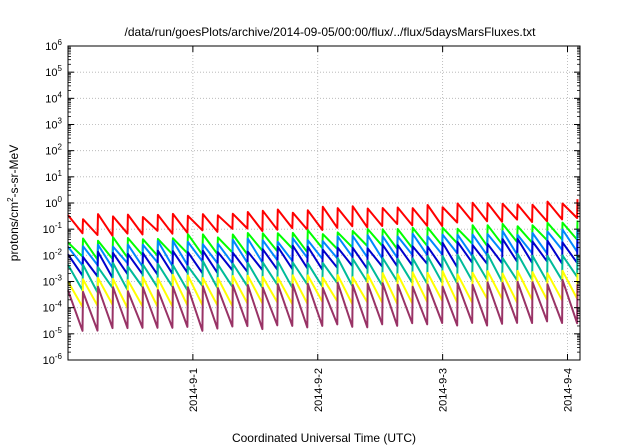  Describe the element at coordinates (53, 176) in the screenshot. I see `y-tick-label: 10¹` at that location.